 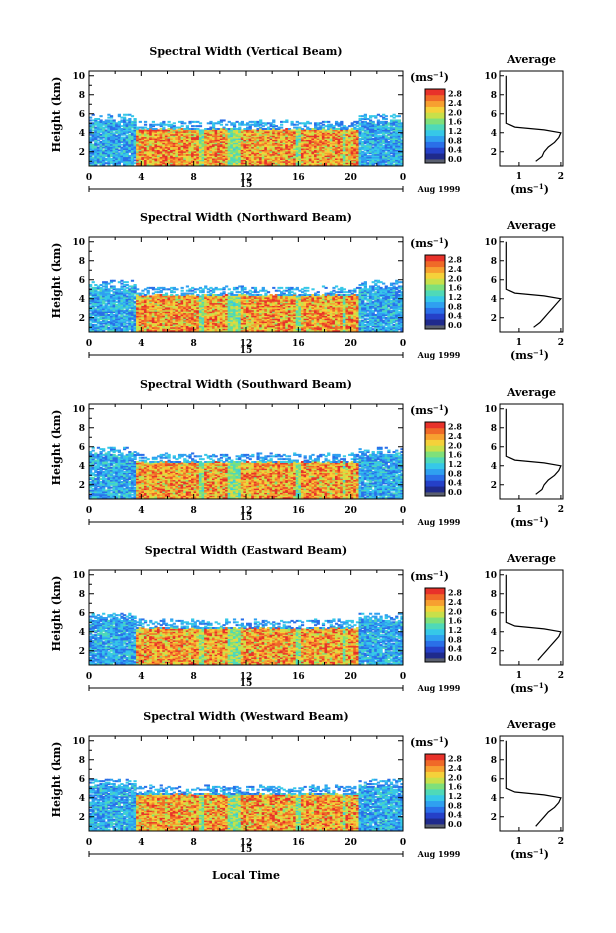 I want to click on x-tick-label: 20, so click(x=350, y=843).